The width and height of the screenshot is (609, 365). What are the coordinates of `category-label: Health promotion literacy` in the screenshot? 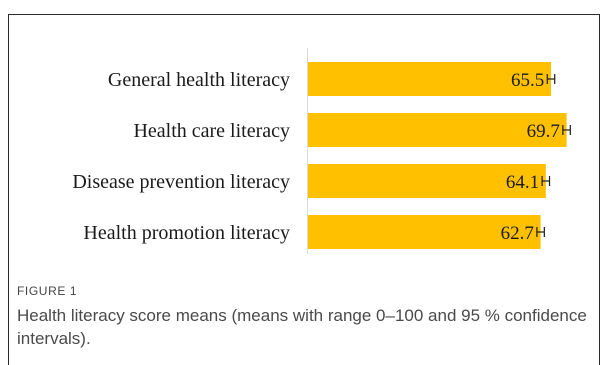 It's located at (186, 233).